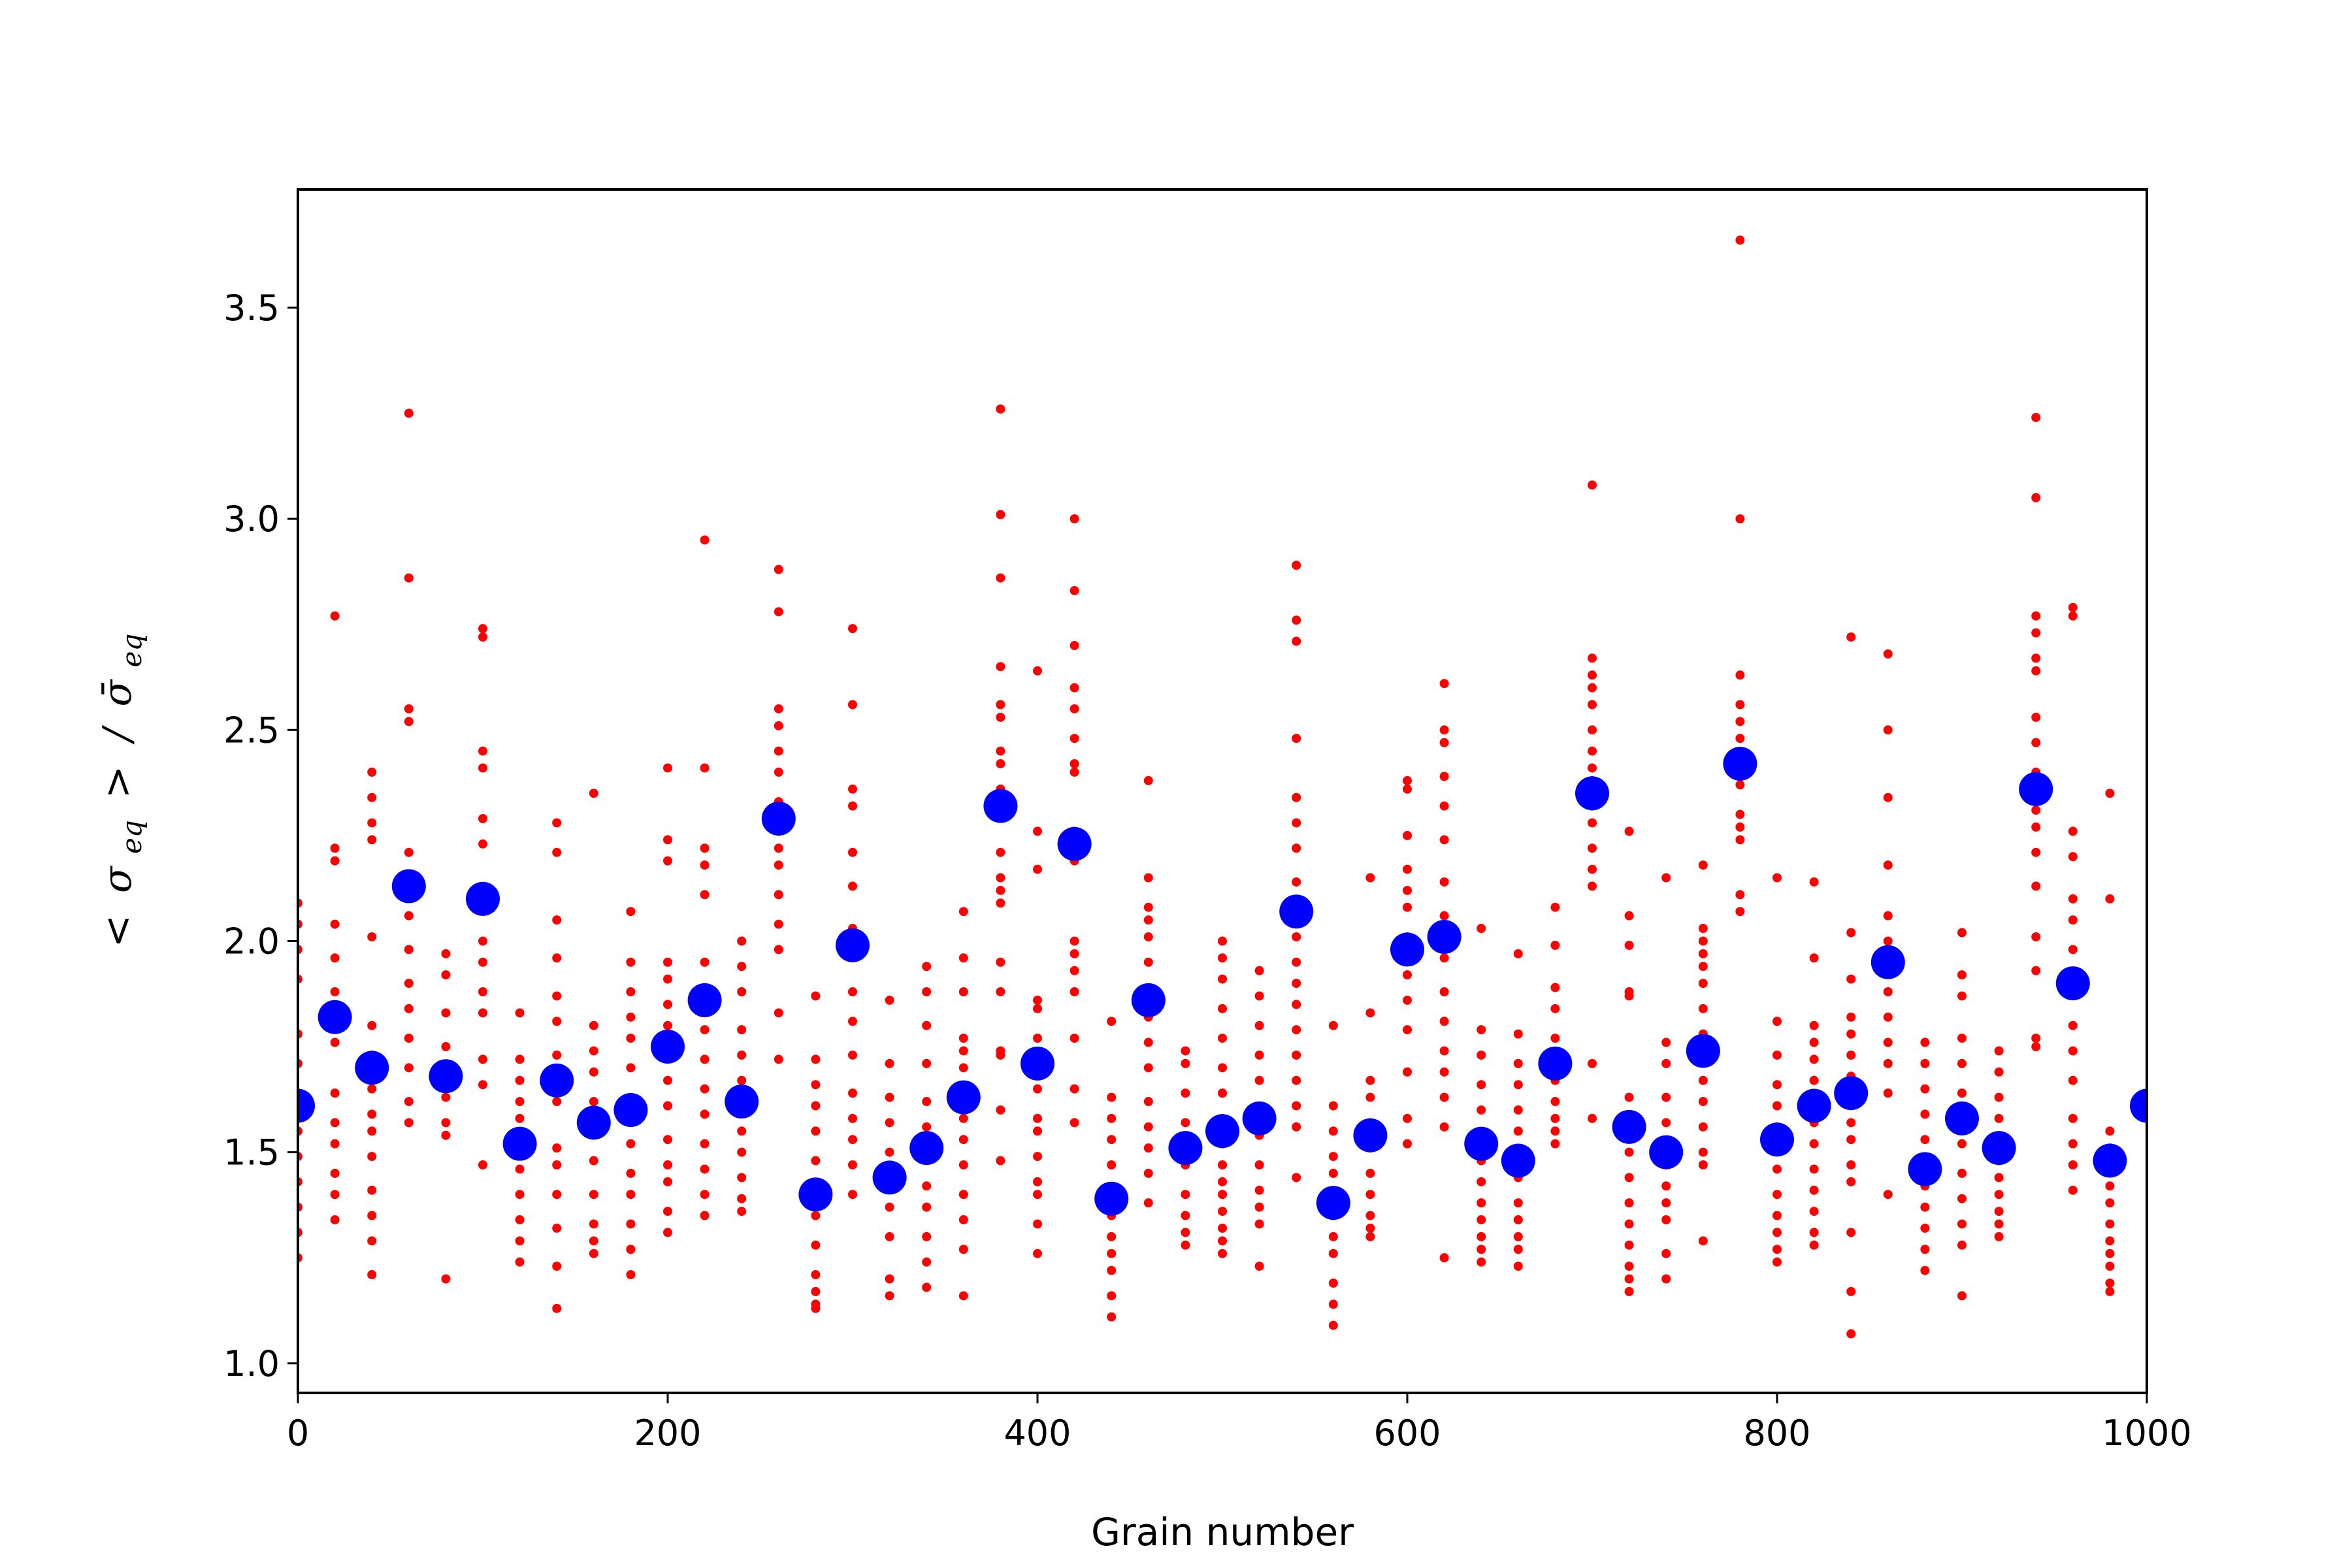  What do you see at coordinates (117, 735) in the screenshot?
I see `y-label-slash: /` at bounding box center [117, 735].